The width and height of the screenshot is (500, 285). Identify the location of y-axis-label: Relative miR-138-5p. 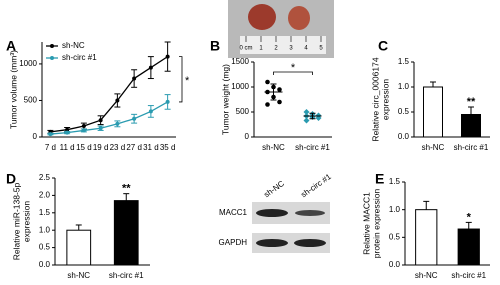
(16, 221).